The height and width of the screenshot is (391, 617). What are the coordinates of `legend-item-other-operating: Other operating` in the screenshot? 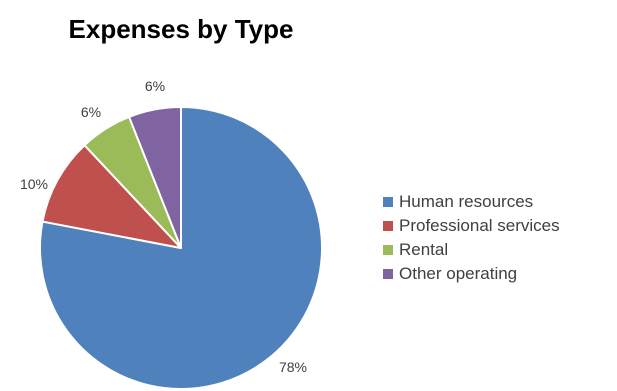 It's located at (471, 274).